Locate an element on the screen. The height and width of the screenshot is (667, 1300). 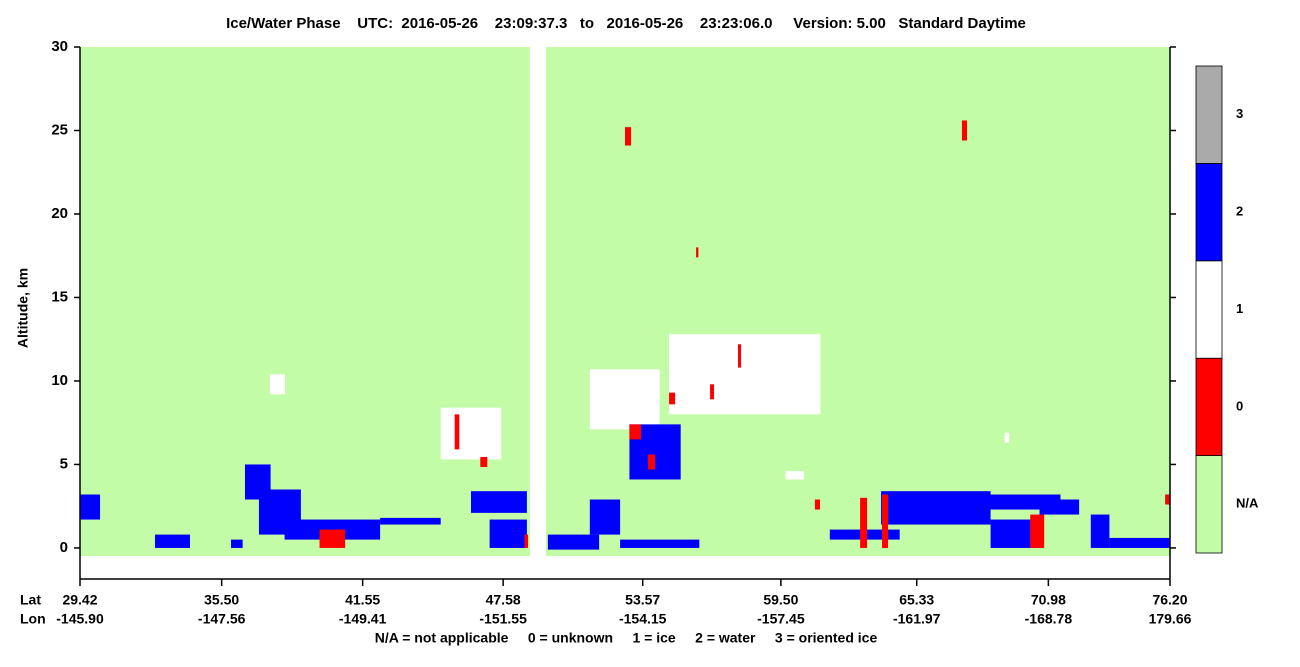
y-tick-label: 20 is located at coordinates (59, 213).